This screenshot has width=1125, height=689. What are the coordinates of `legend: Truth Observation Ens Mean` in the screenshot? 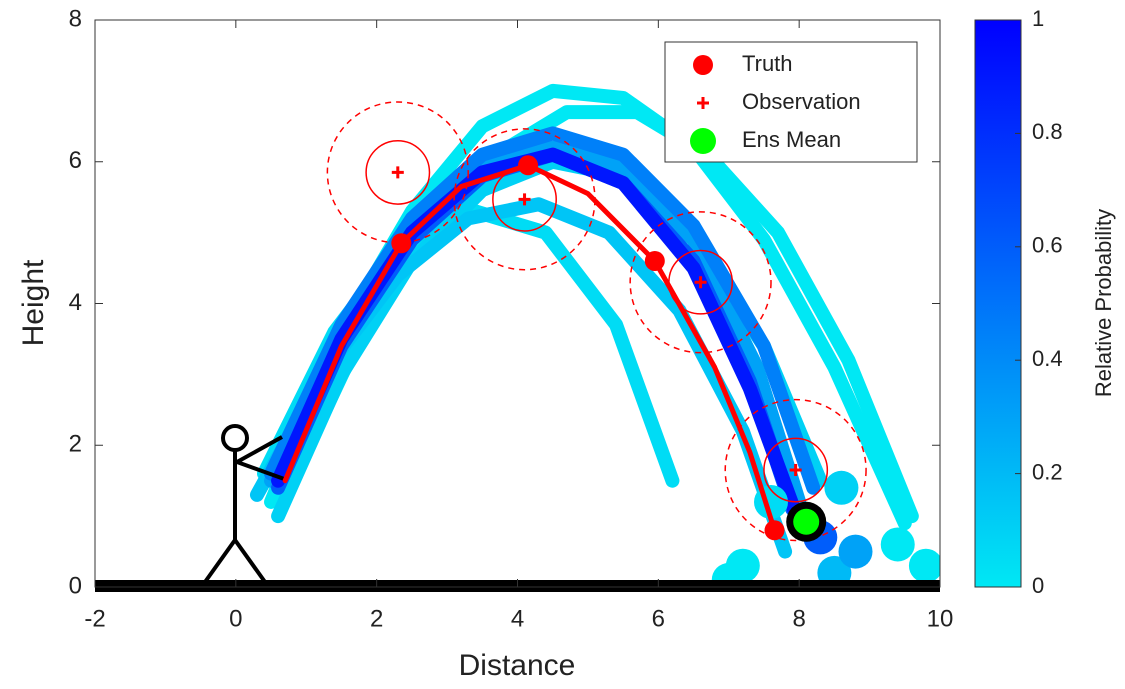 It's located at (791, 102).